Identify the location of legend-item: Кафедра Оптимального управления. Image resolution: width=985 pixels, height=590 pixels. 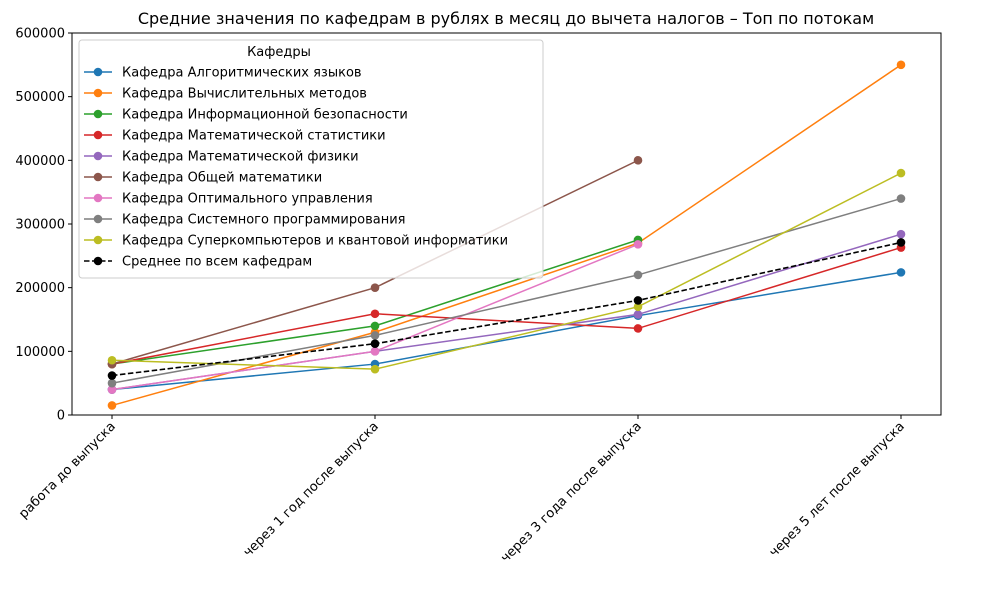
(228, 199).